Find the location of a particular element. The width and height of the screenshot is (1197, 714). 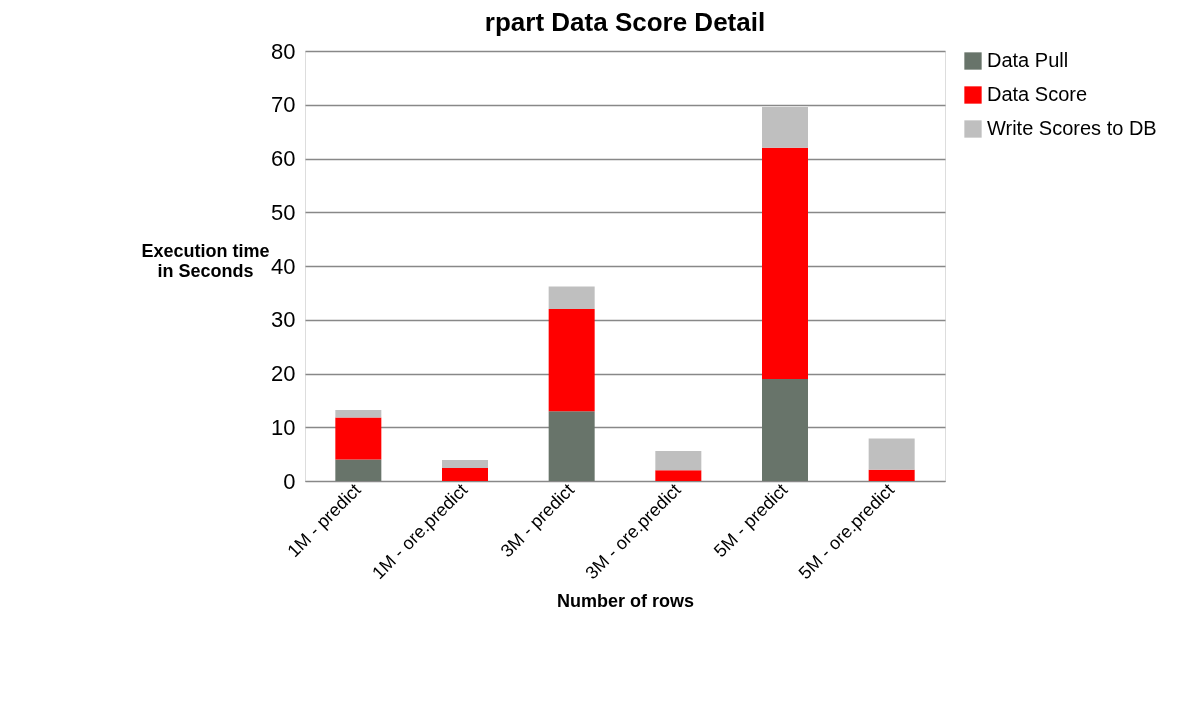

y-tick-label: 0 is located at coordinates (289, 481).